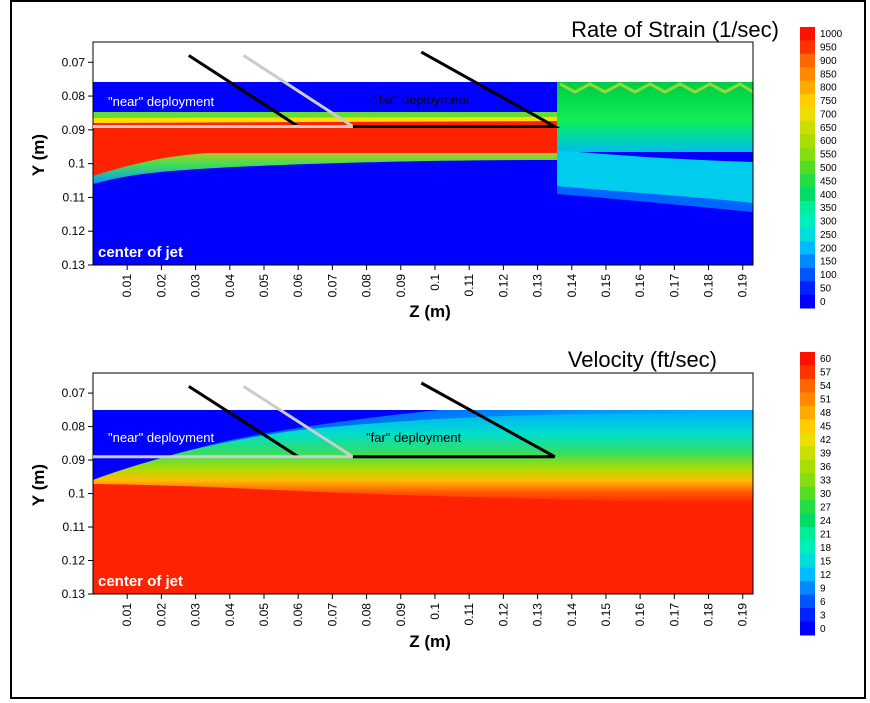  I want to click on colorbar-label: 51, so click(826, 400).